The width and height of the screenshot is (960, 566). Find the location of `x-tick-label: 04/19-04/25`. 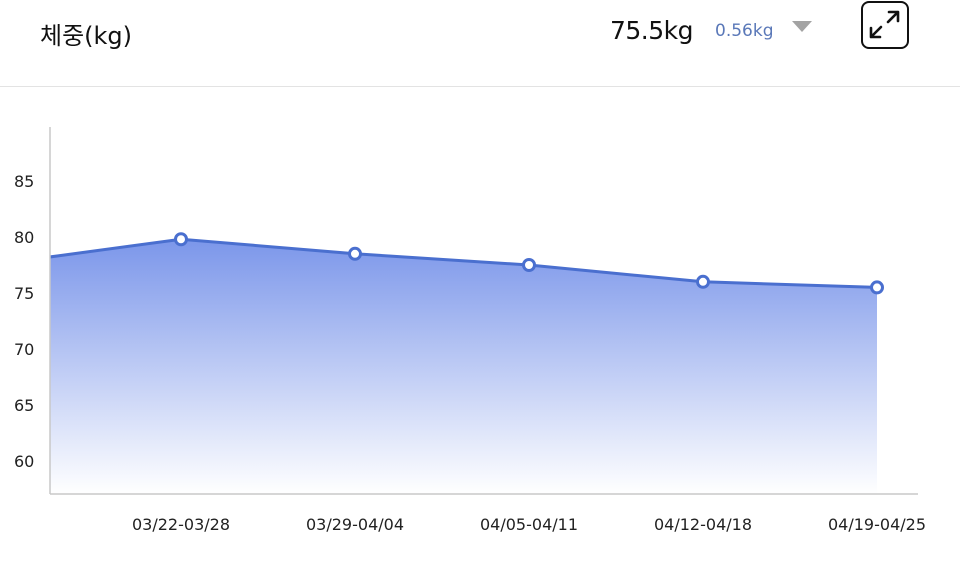

x-tick-label: 04/19-04/25 is located at coordinates (877, 524).